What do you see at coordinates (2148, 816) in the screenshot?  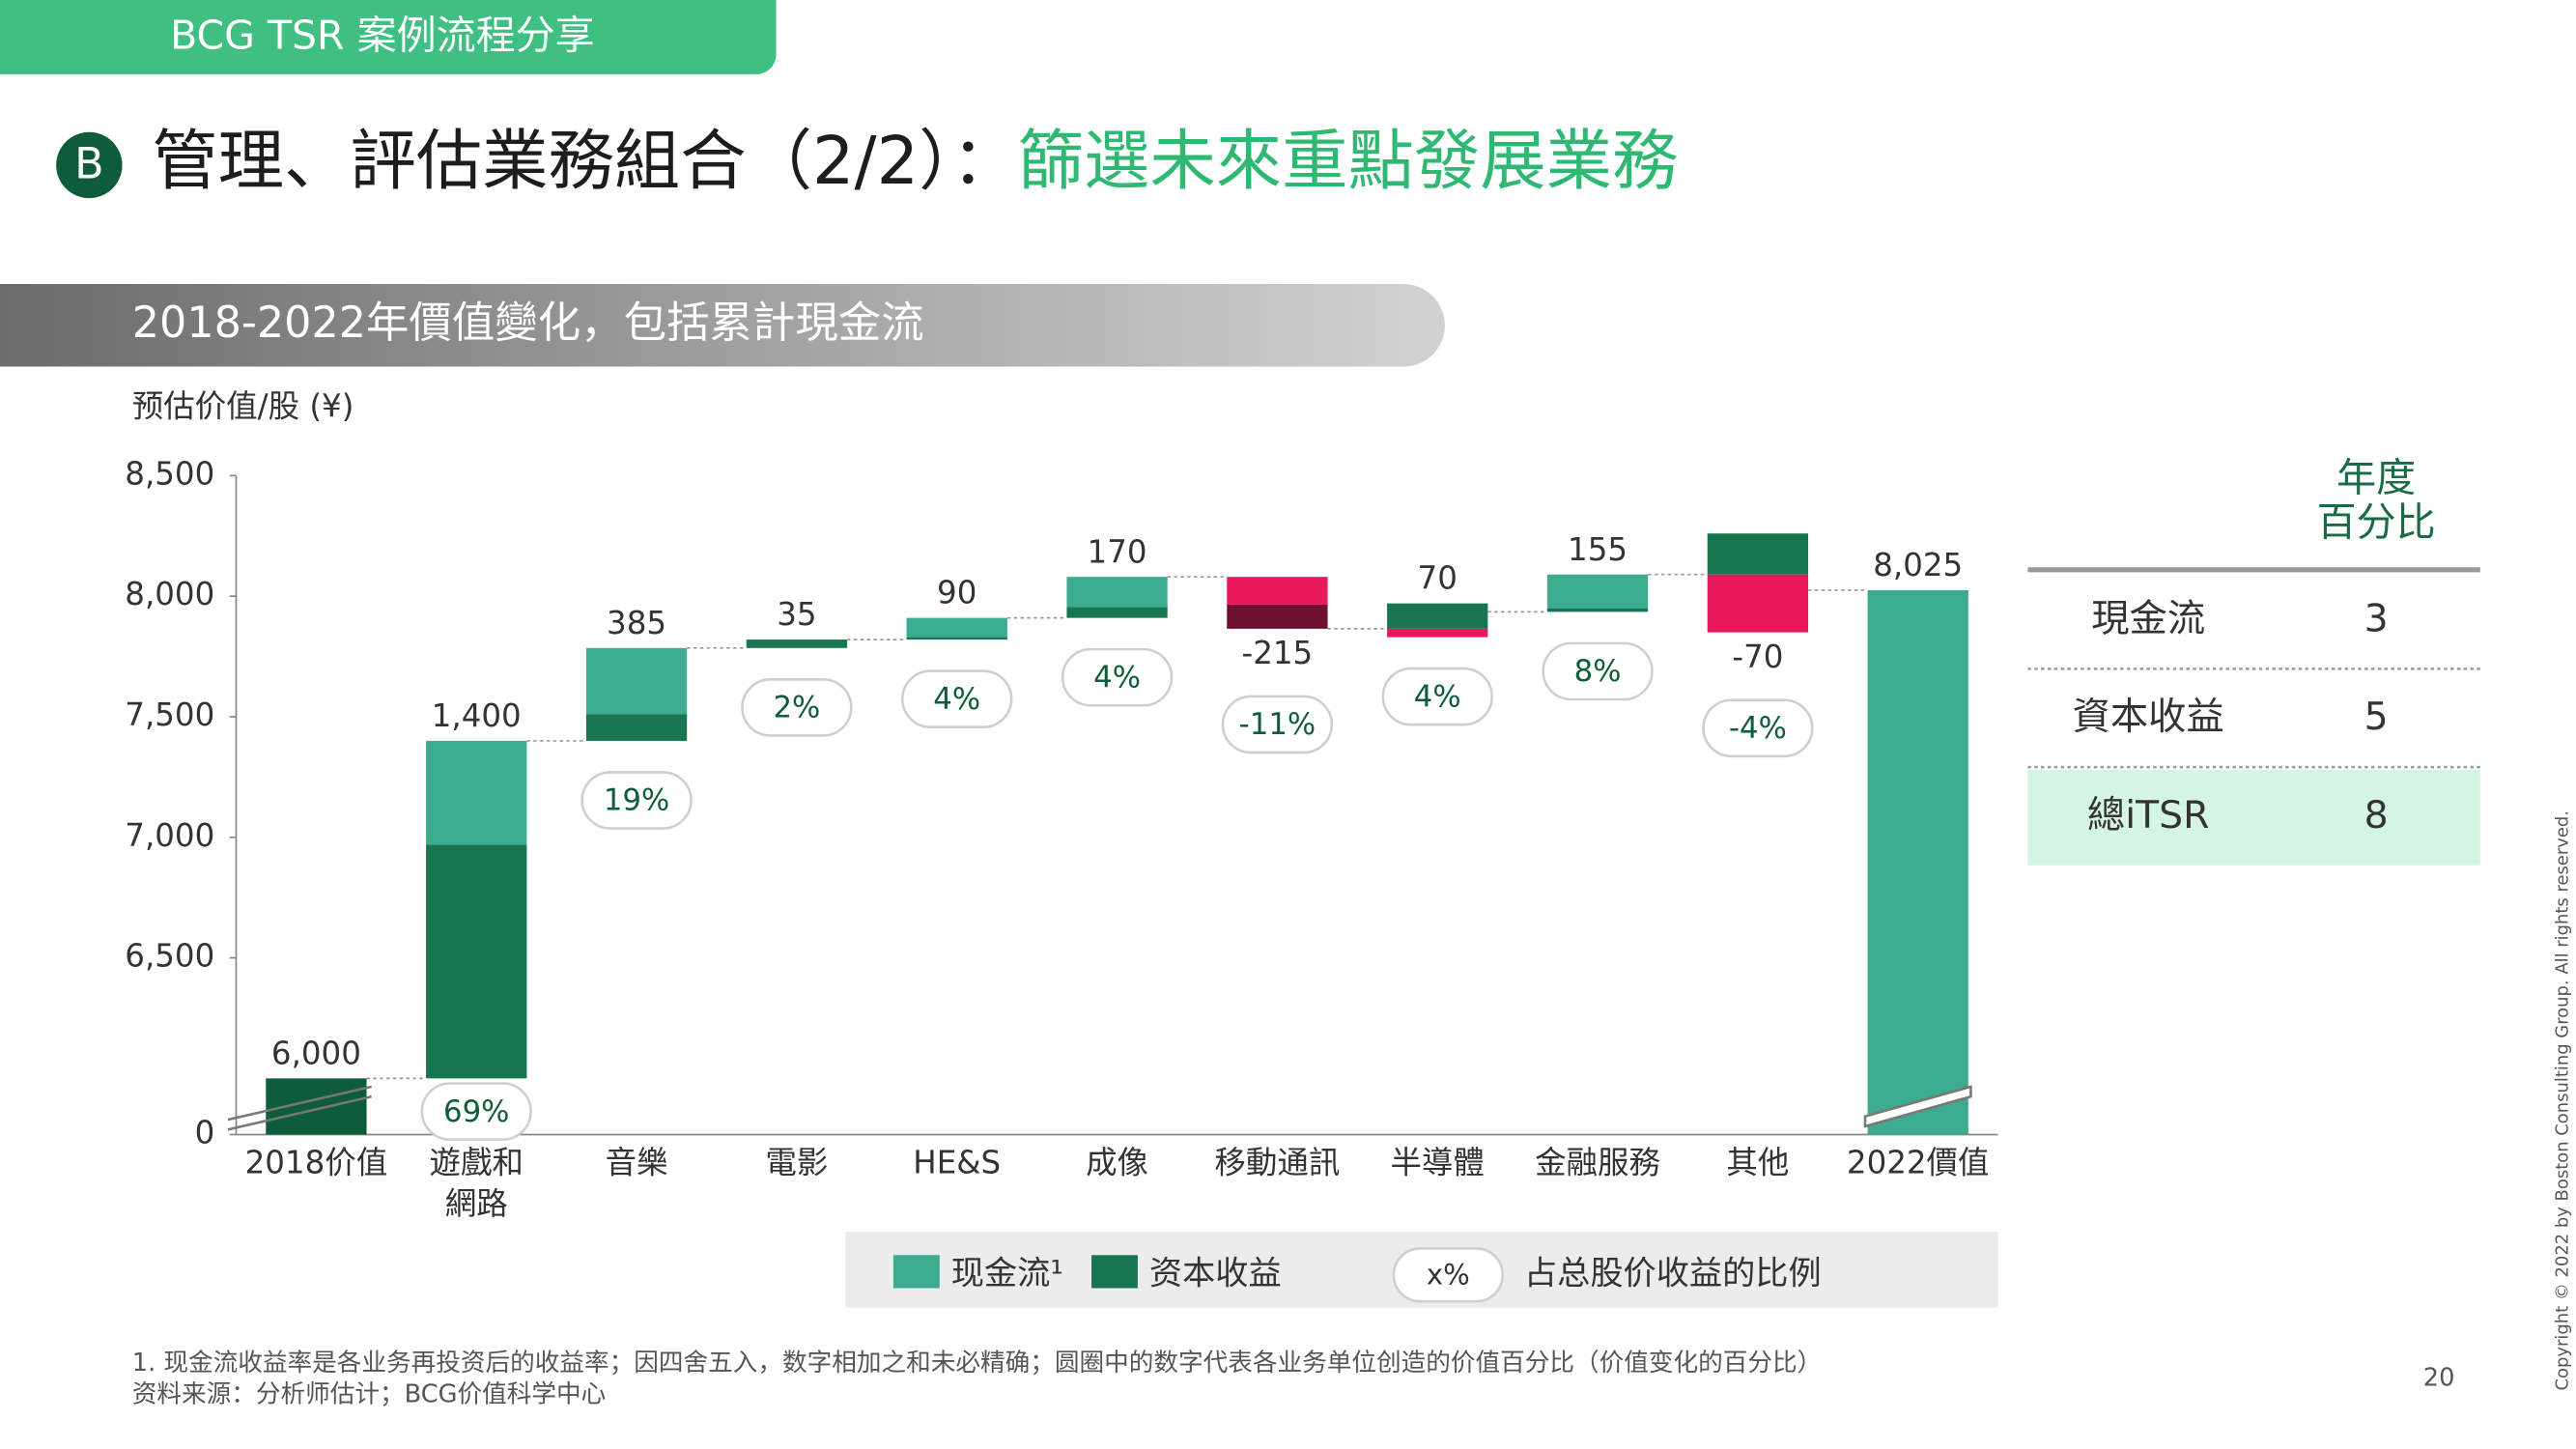 I see `table-label: 總iTSR` at bounding box center [2148, 816].